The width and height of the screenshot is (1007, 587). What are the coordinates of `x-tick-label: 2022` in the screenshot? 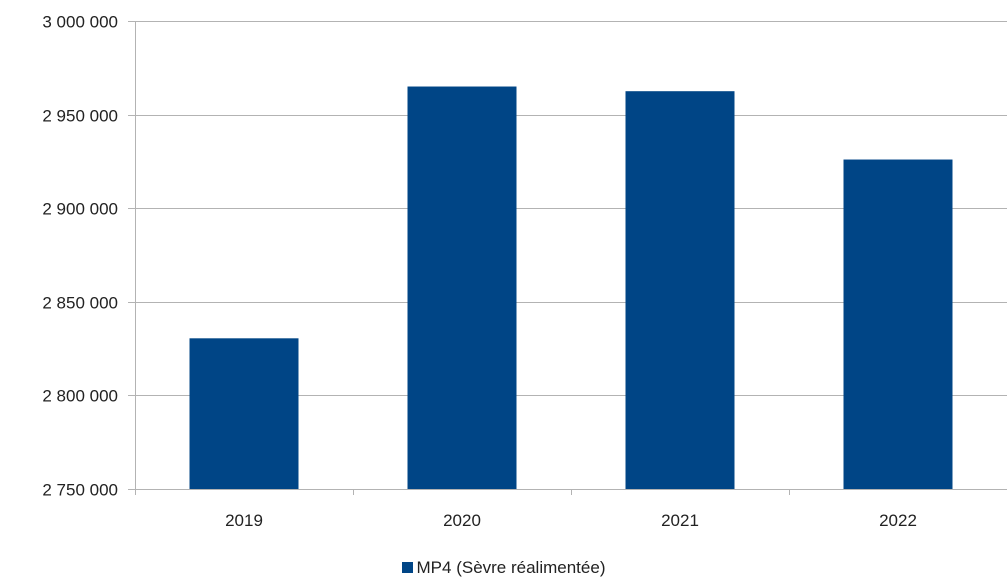 It's located at (898, 520).